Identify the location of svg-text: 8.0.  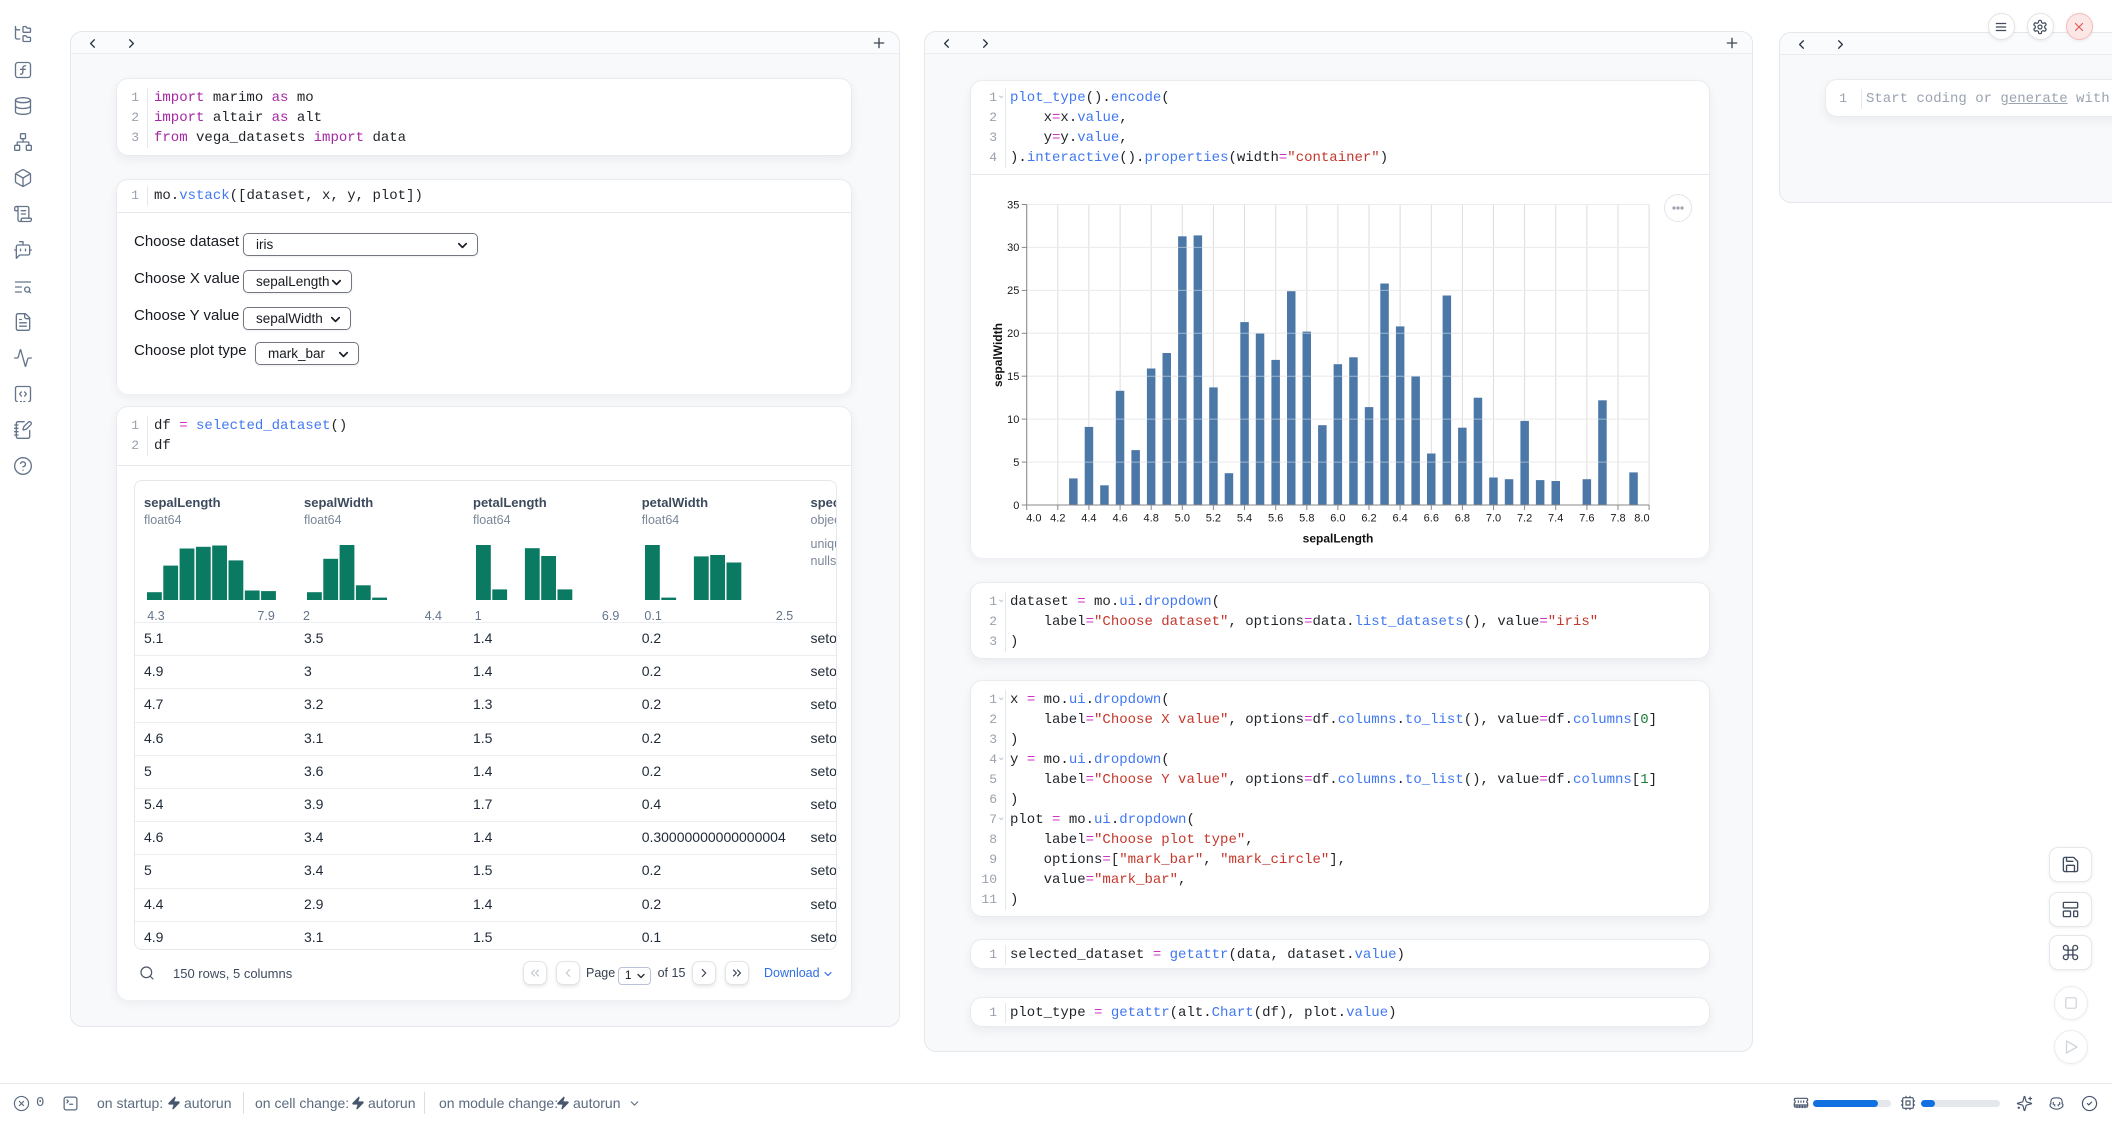
(1641, 518).